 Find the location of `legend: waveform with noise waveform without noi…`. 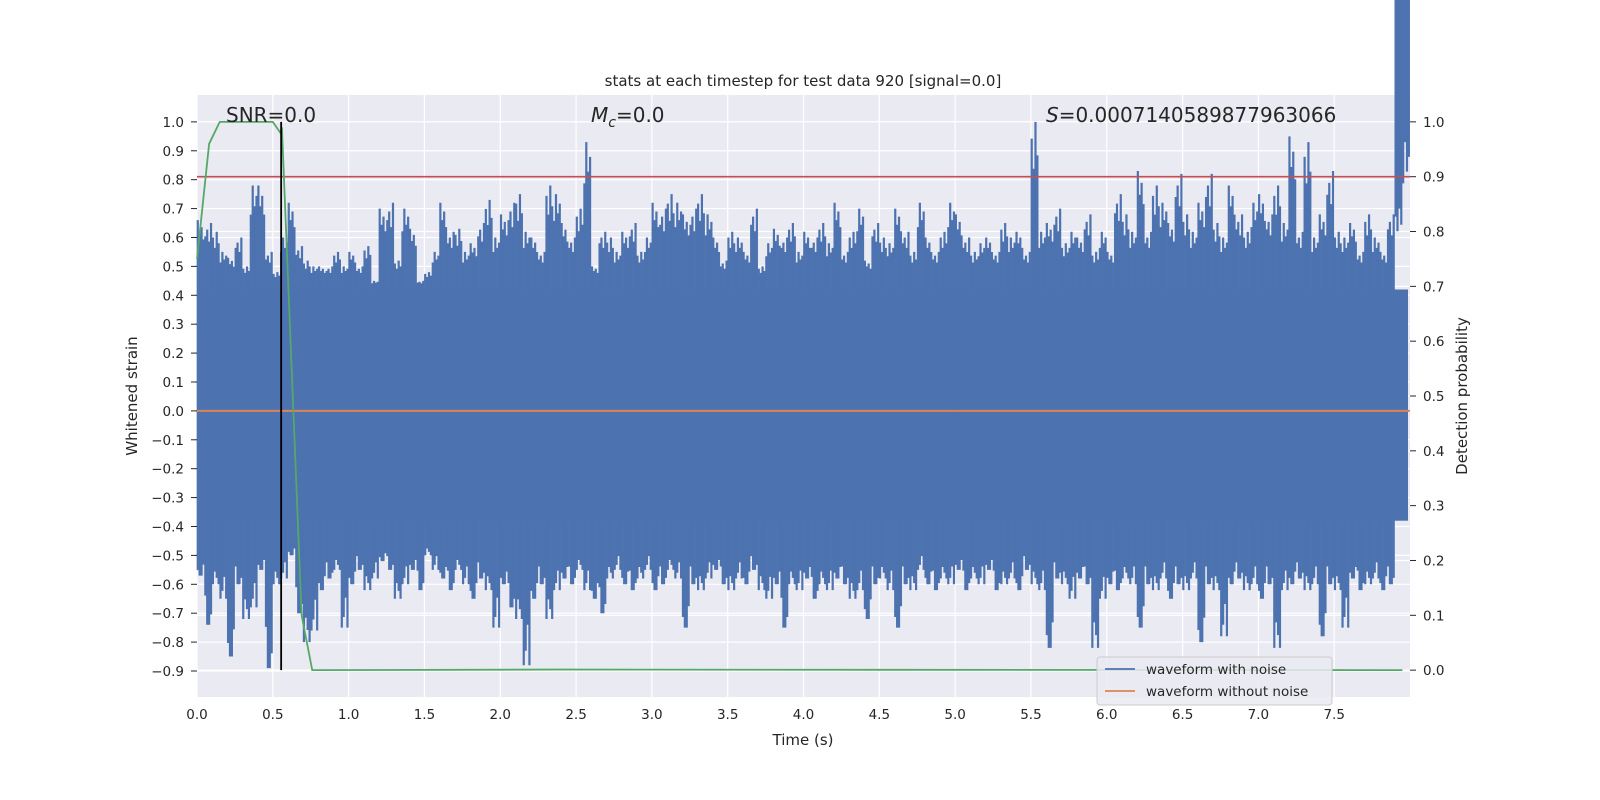

legend: waveform with noise waveform without noi… is located at coordinates (1214, 681).